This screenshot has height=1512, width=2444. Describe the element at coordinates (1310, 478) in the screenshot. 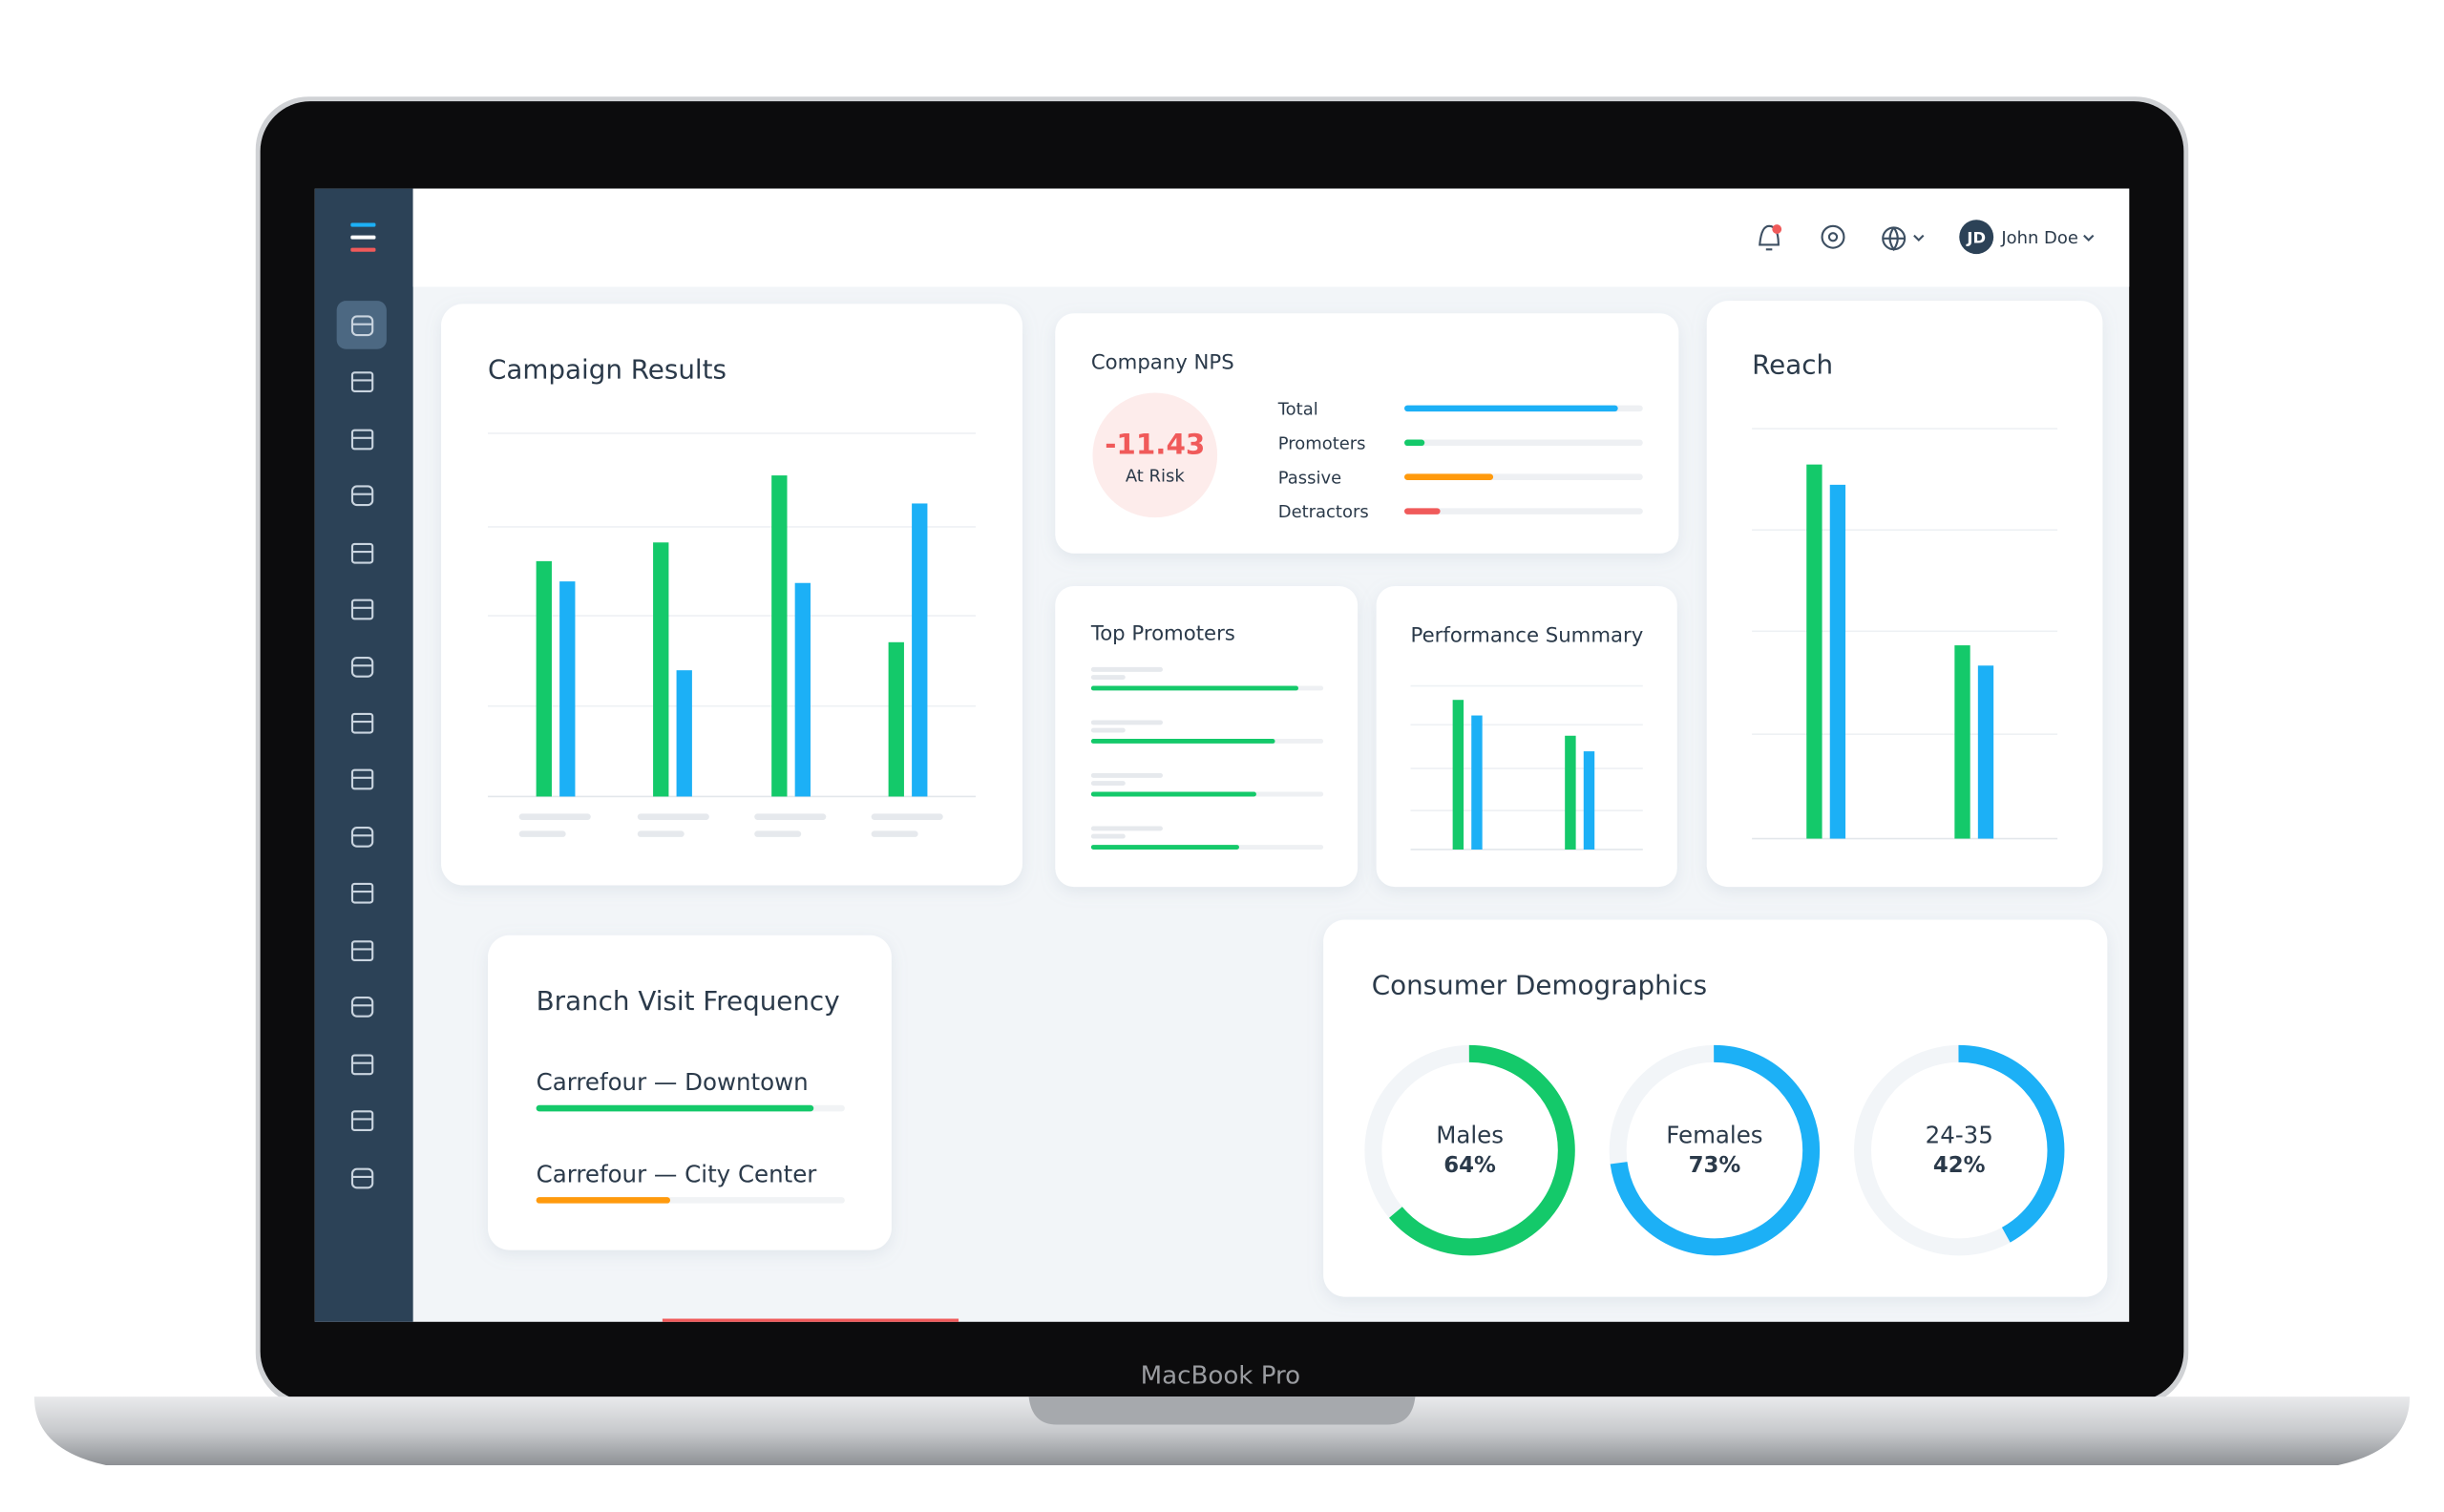

I see `nps-row-label: Passive` at that location.